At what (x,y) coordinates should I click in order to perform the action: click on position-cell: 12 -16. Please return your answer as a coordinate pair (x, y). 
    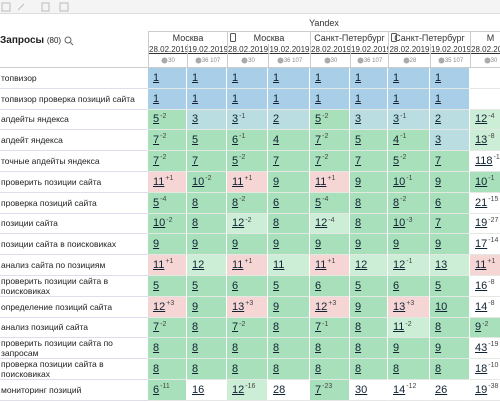
    Looking at the image, I should click on (247, 390).